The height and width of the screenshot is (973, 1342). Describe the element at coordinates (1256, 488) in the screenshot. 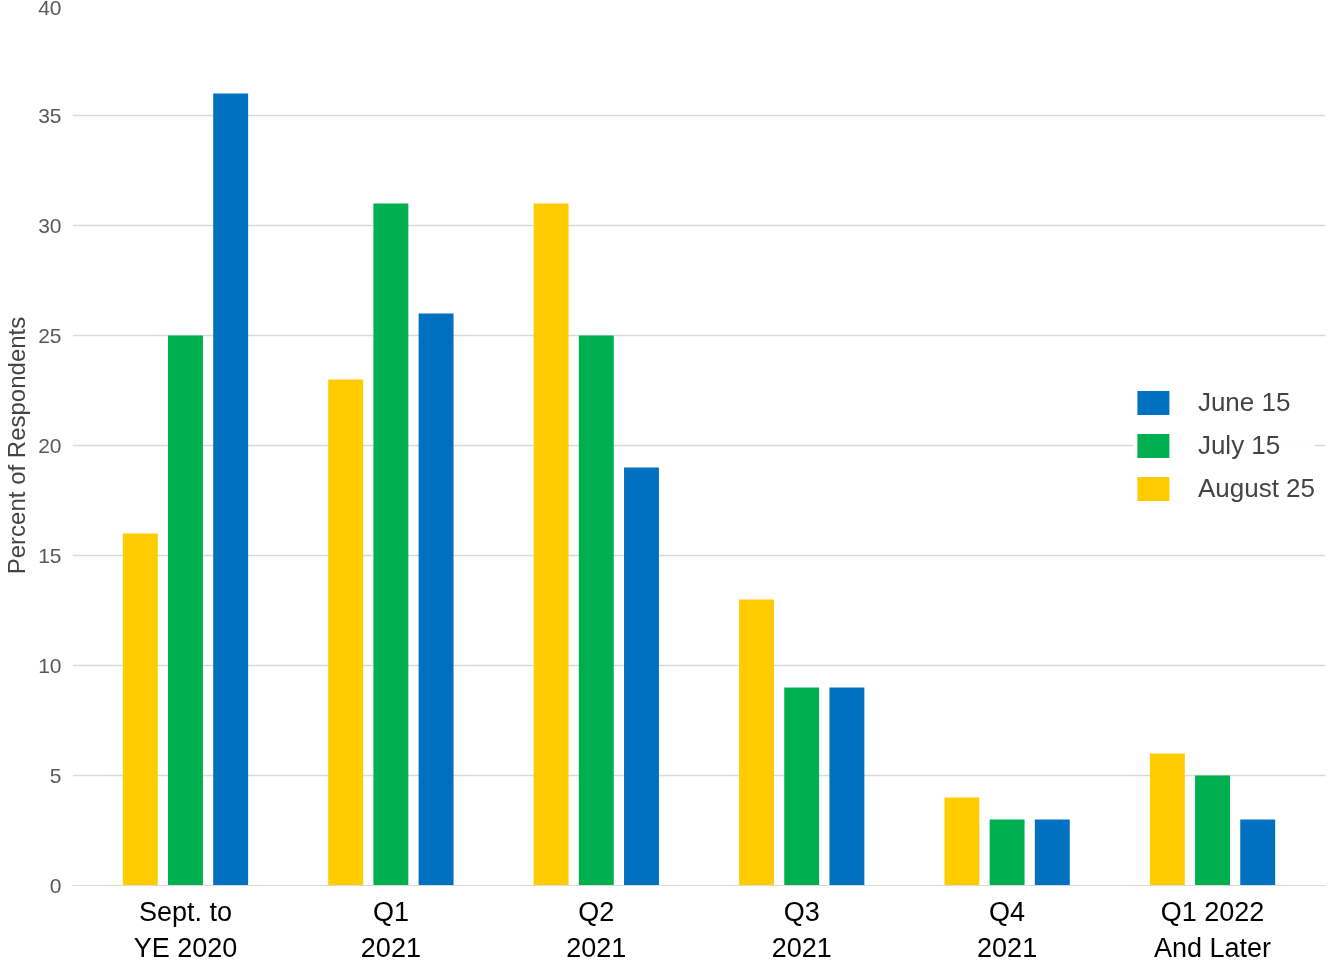

I see `legend-label: August 25` at that location.